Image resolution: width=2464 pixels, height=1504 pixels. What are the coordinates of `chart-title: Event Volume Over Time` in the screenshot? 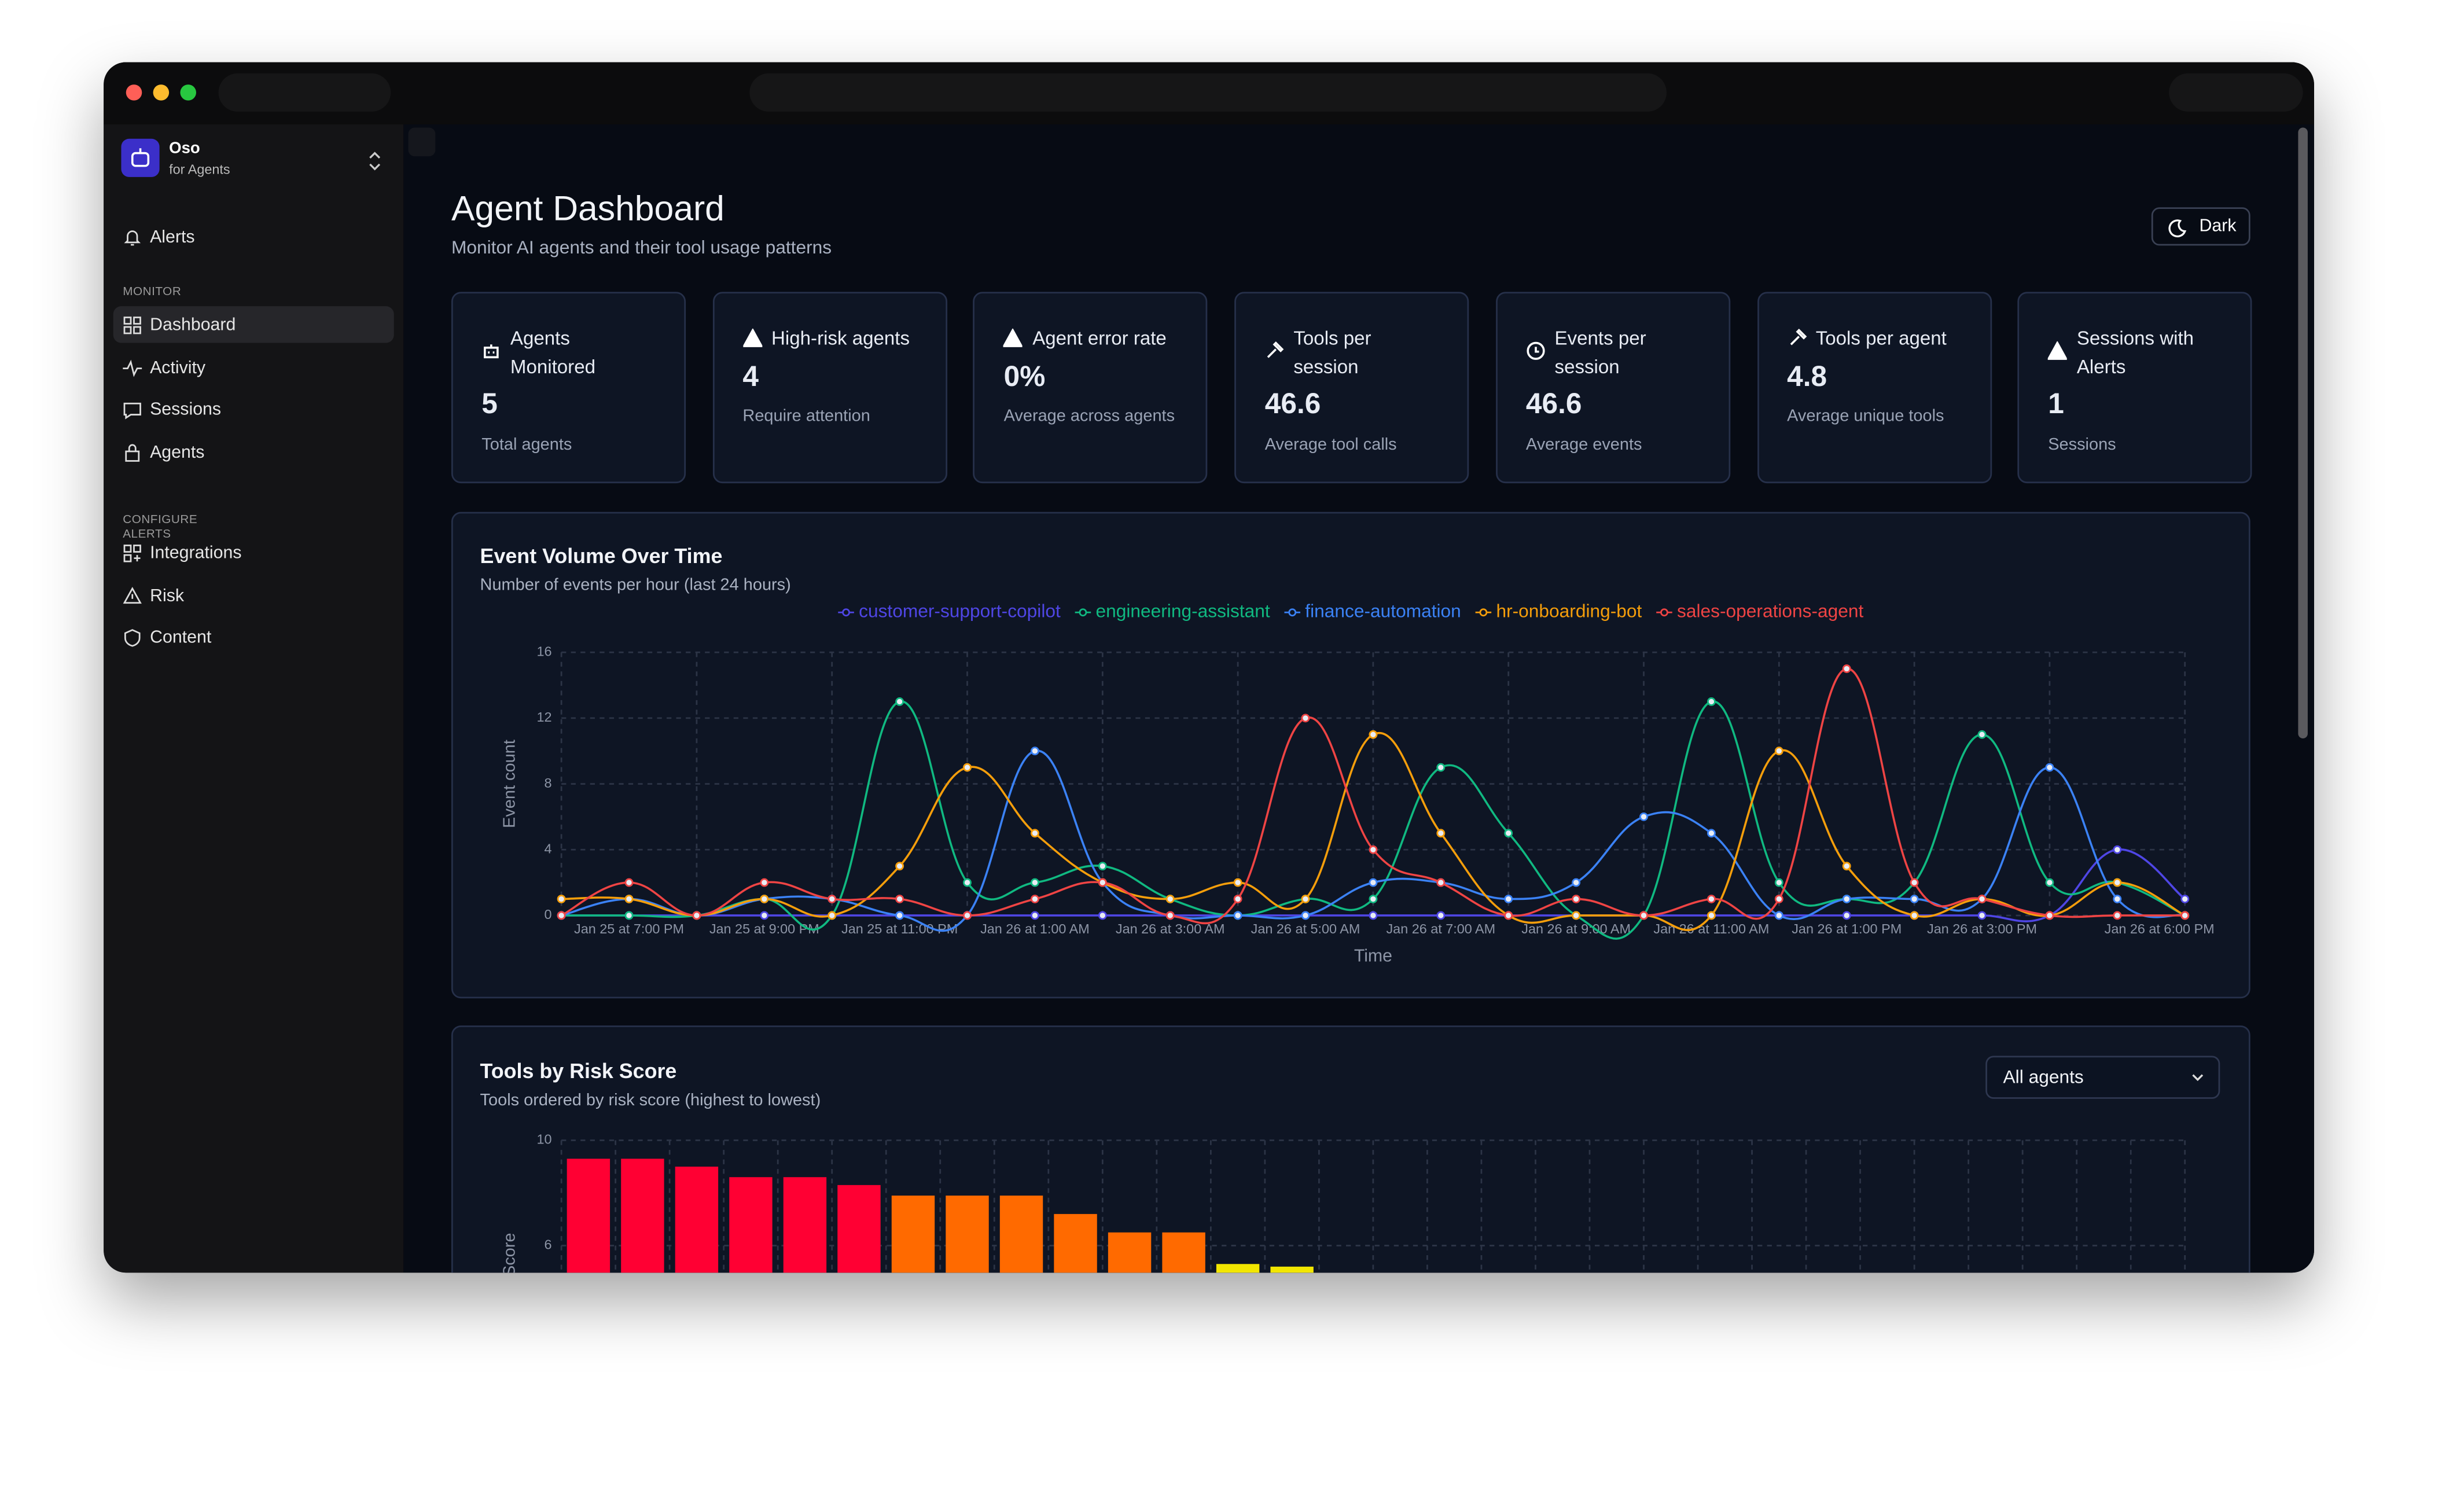 It's located at (601, 555).